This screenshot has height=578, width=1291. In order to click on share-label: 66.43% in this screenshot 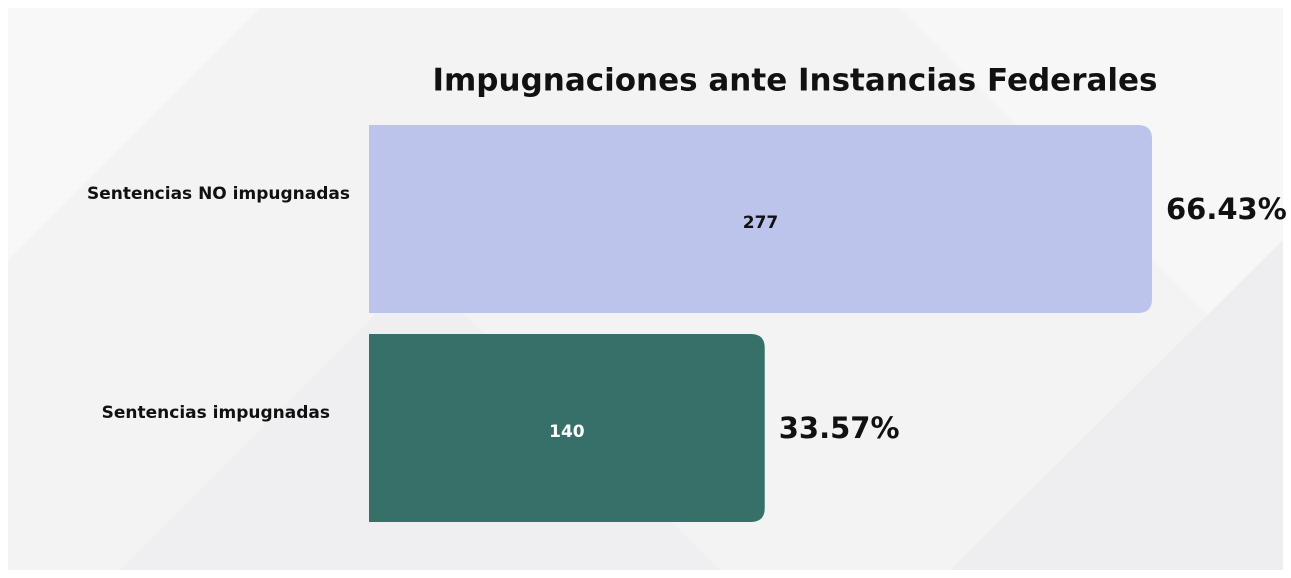, I will do `click(1226, 209)`.